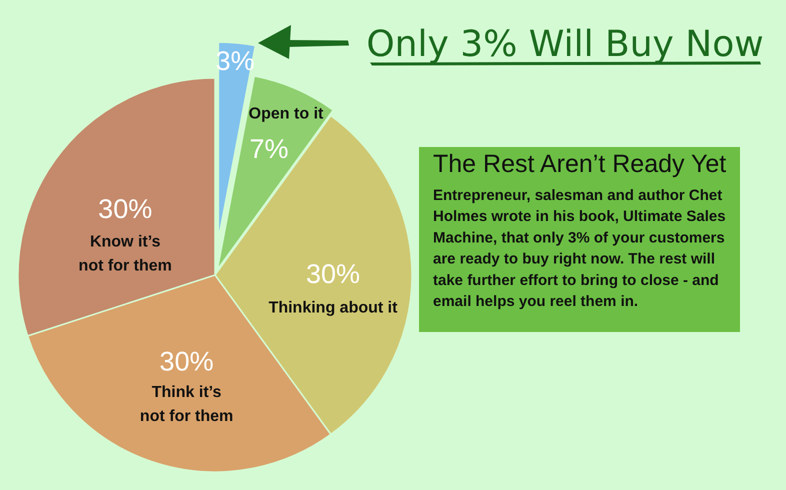 The height and width of the screenshot is (490, 786). What do you see at coordinates (125, 253) in the screenshot?
I see `slice-label: Know it’s not for them` at bounding box center [125, 253].